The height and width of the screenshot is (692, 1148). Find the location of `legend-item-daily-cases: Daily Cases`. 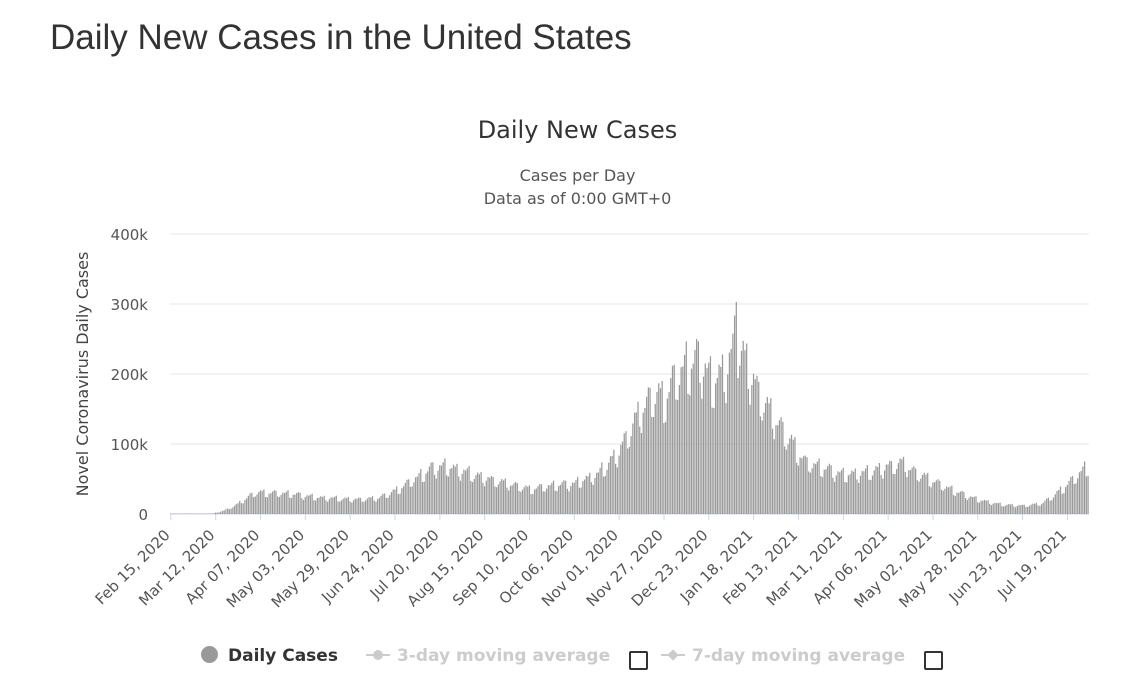

legend-item-daily-cases: Daily Cases is located at coordinates (269, 658).